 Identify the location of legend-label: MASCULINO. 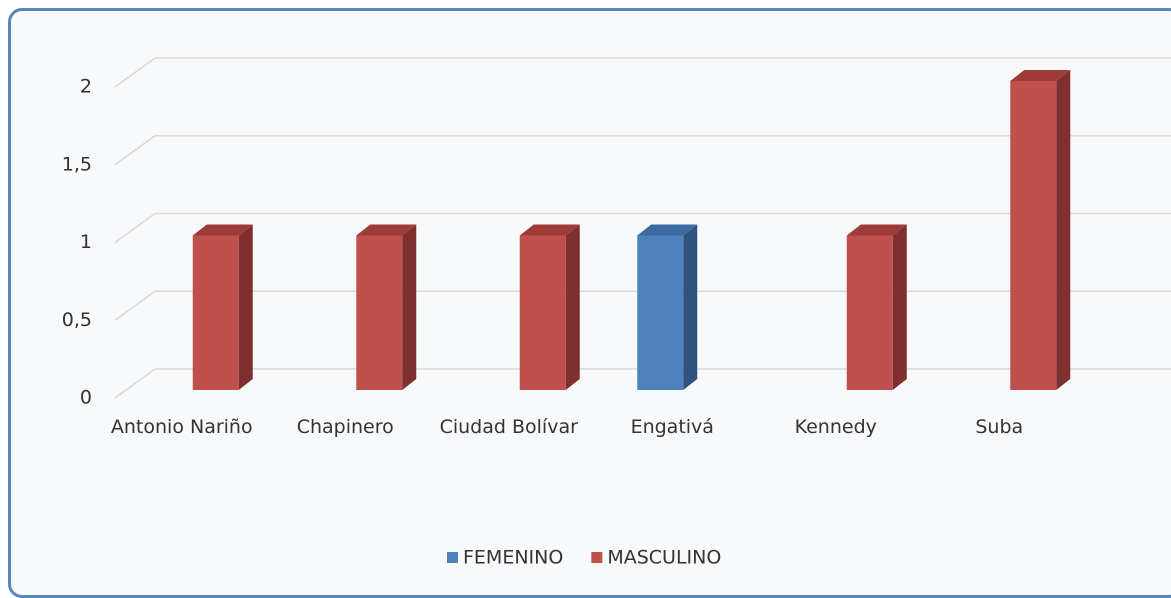
(664, 558).